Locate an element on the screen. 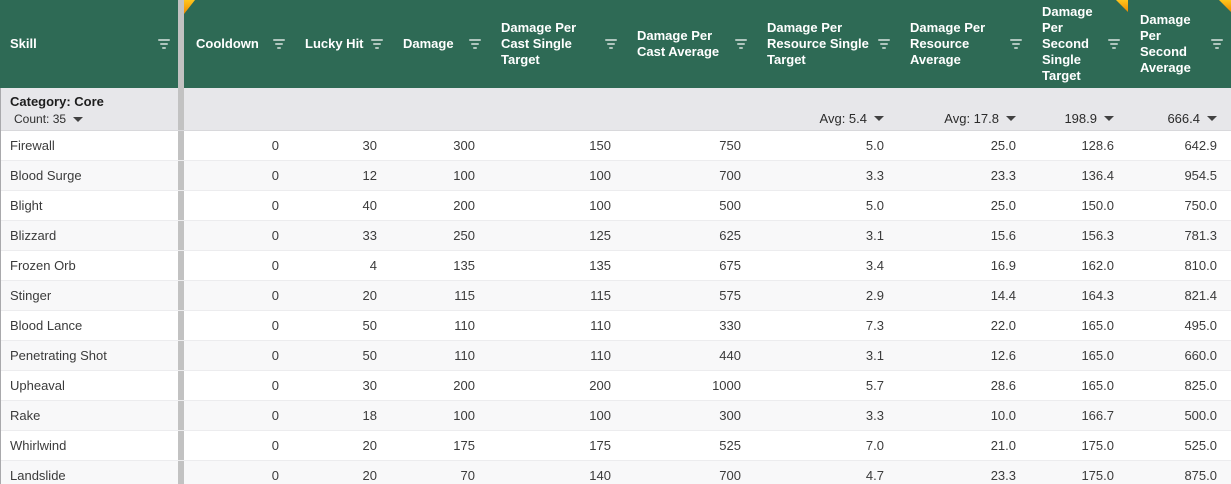 This screenshot has width=1231, height=484. cell-lucky_hit: 12 is located at coordinates (369, 175).